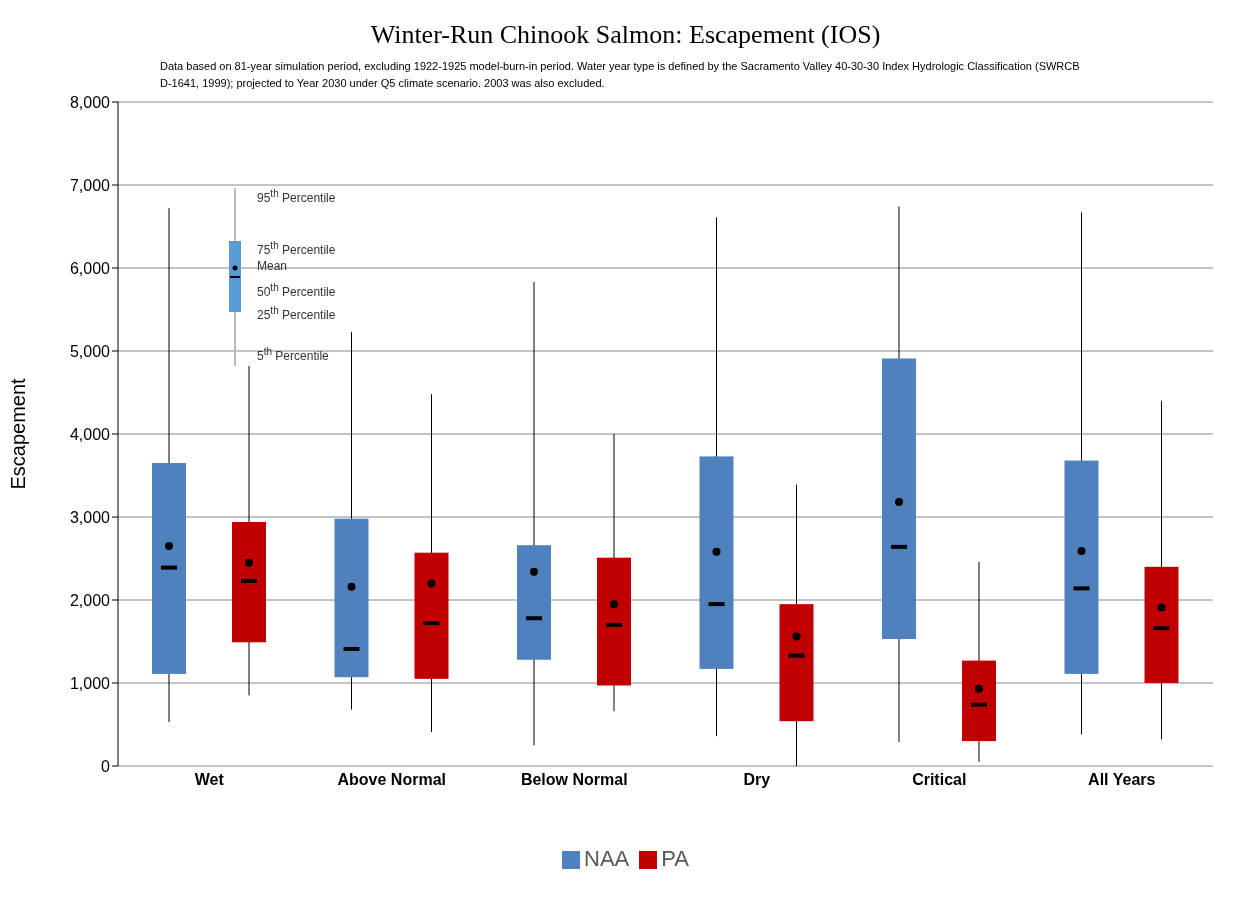 This screenshot has height=900, width=1251. I want to click on y-tick-label: 0, so click(106, 766).